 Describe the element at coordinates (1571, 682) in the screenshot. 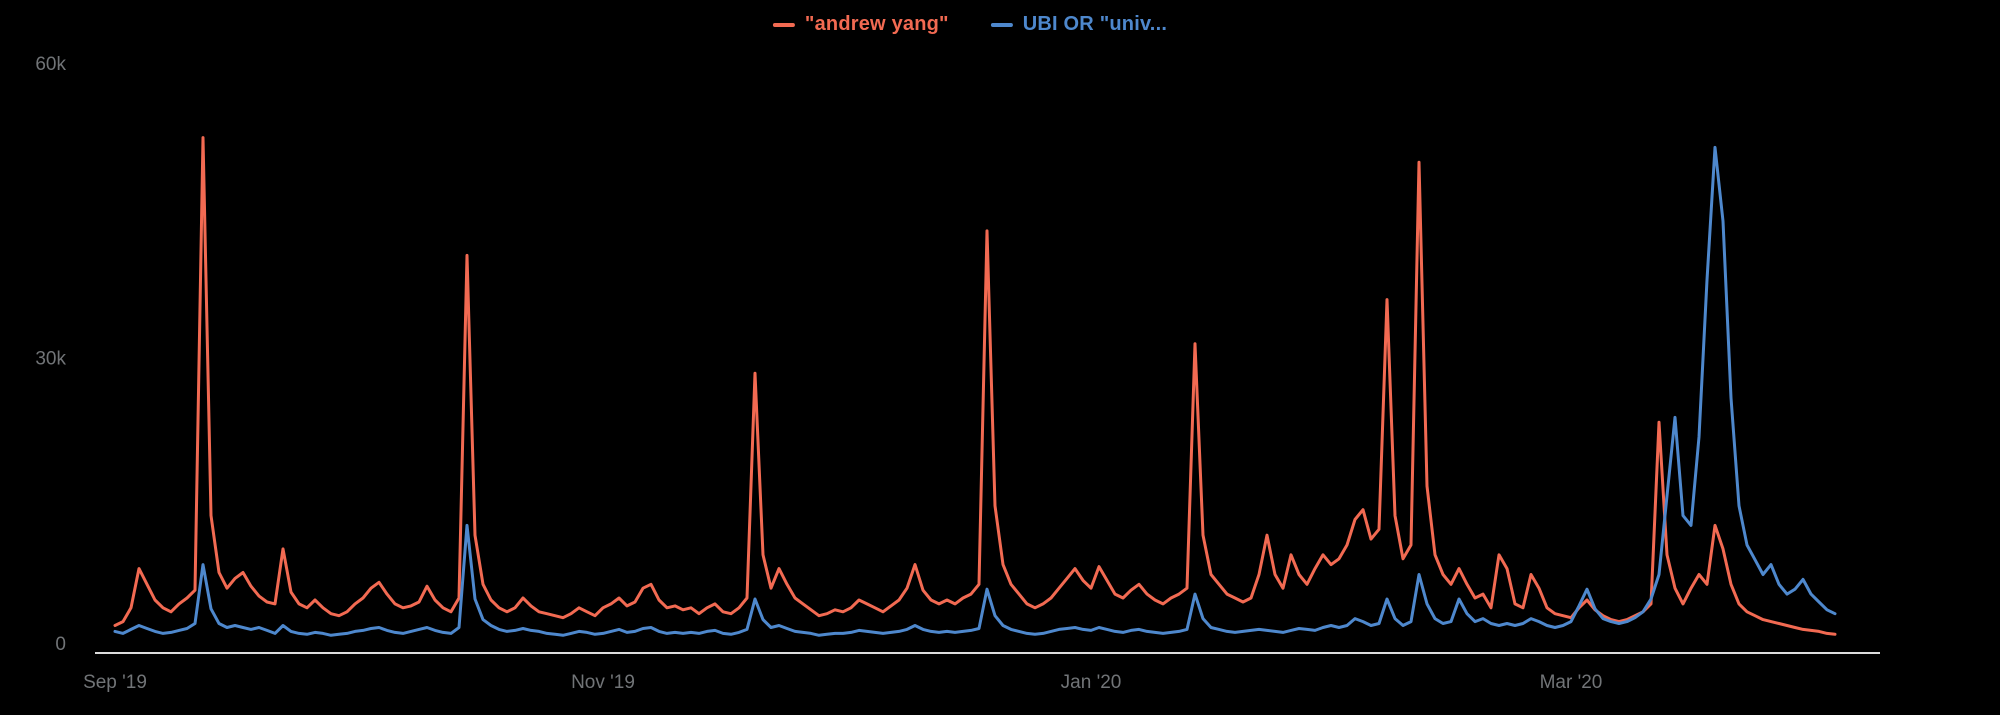

I see `x-tick-label: Mar '20` at that location.